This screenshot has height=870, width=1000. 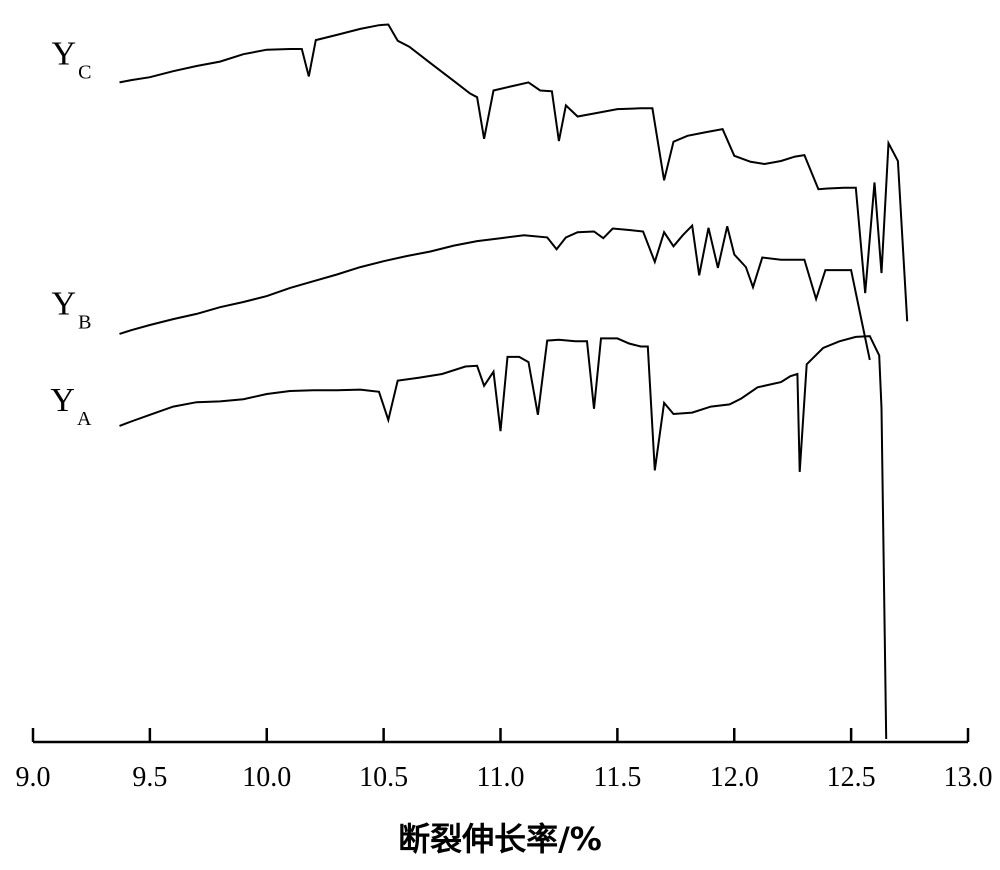 What do you see at coordinates (149, 777) in the screenshot?
I see `x-tick-label: 9.5` at bounding box center [149, 777].